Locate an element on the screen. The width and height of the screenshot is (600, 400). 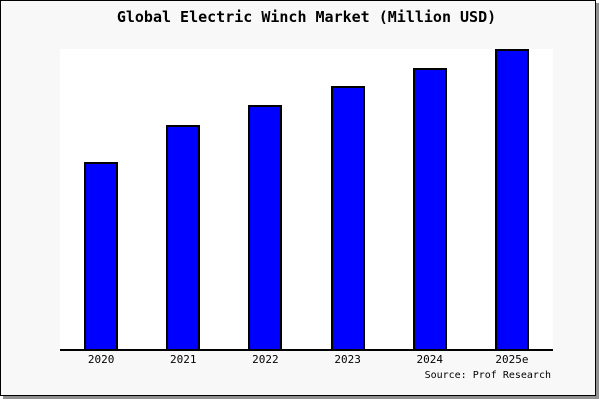
x-tick-label: 2021 is located at coordinates (183, 359).